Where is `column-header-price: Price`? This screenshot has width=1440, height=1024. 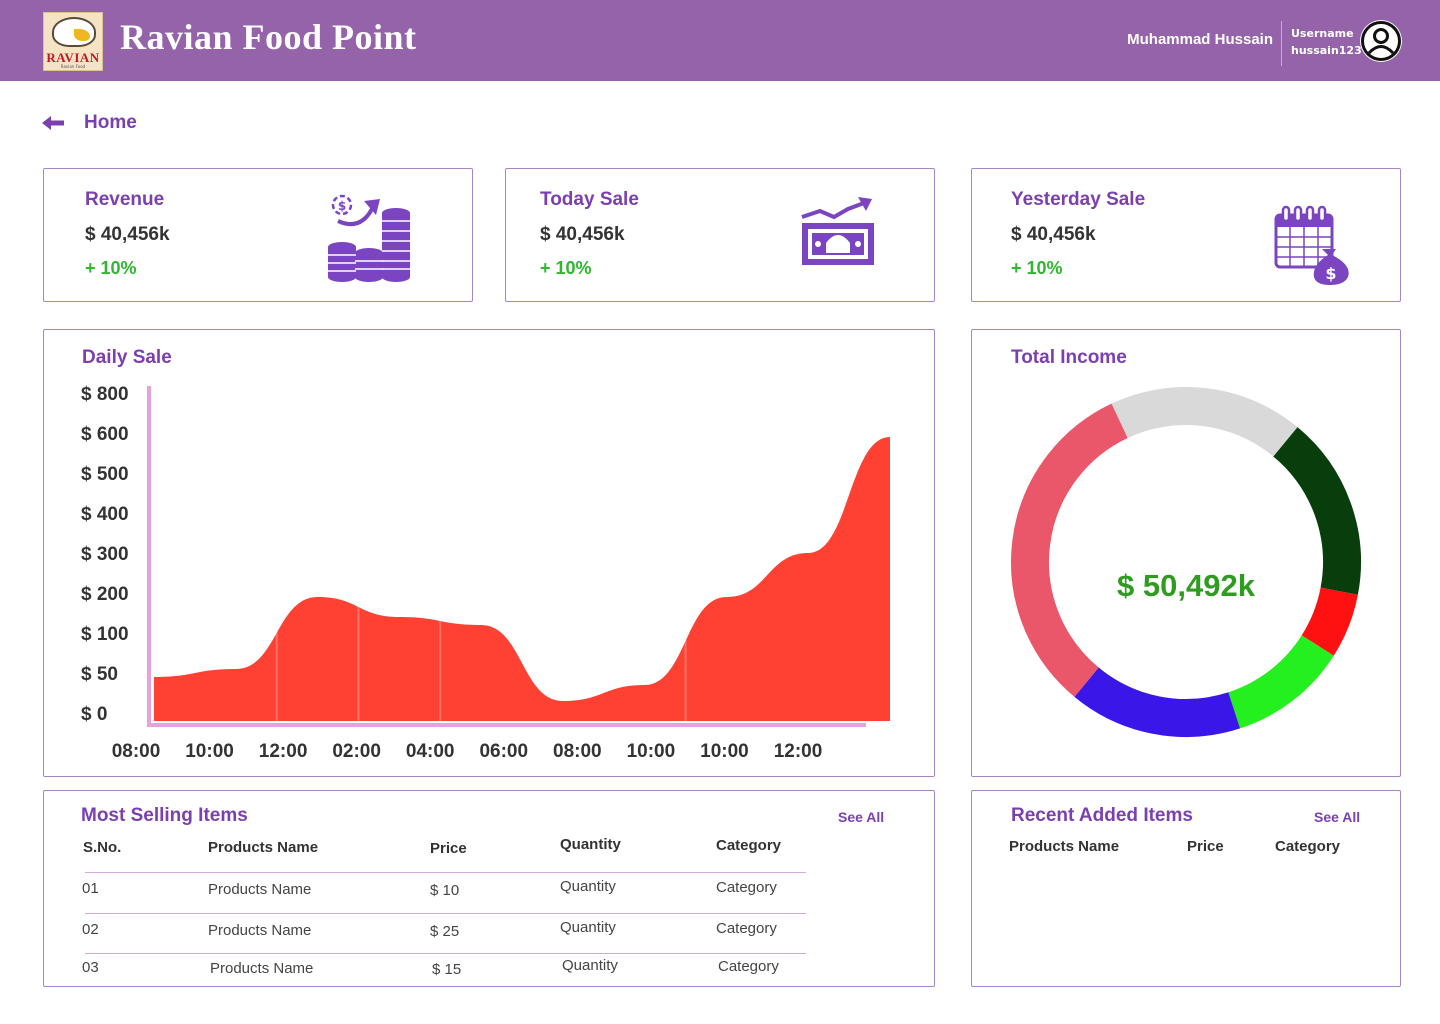
column-header-price: Price is located at coordinates (448, 848).